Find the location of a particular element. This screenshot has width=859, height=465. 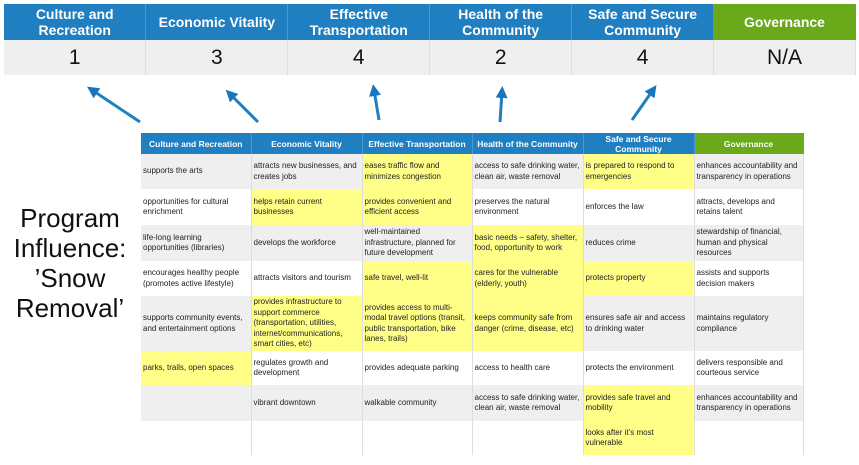

table-cell: opportunities for cultural enrichment is located at coordinates (196, 207).